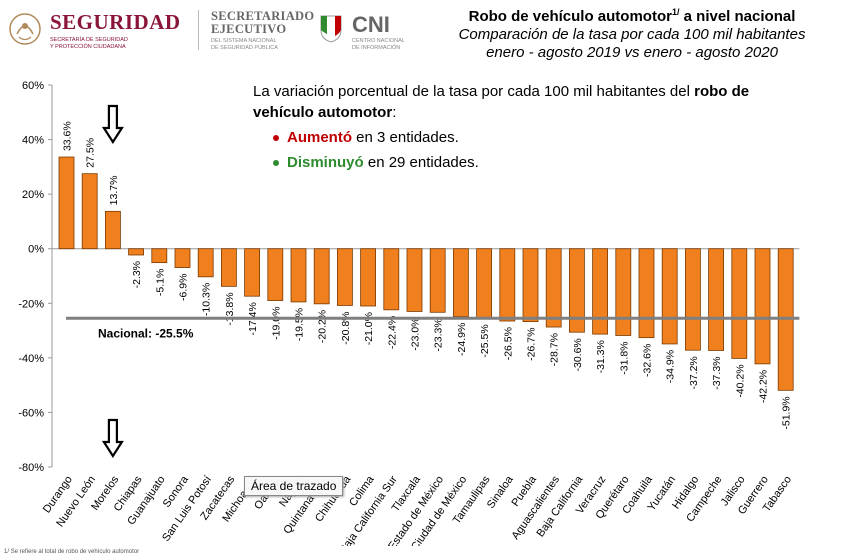  Describe the element at coordinates (160, 282) in the screenshot. I see `value-label: -5.1%` at that location.